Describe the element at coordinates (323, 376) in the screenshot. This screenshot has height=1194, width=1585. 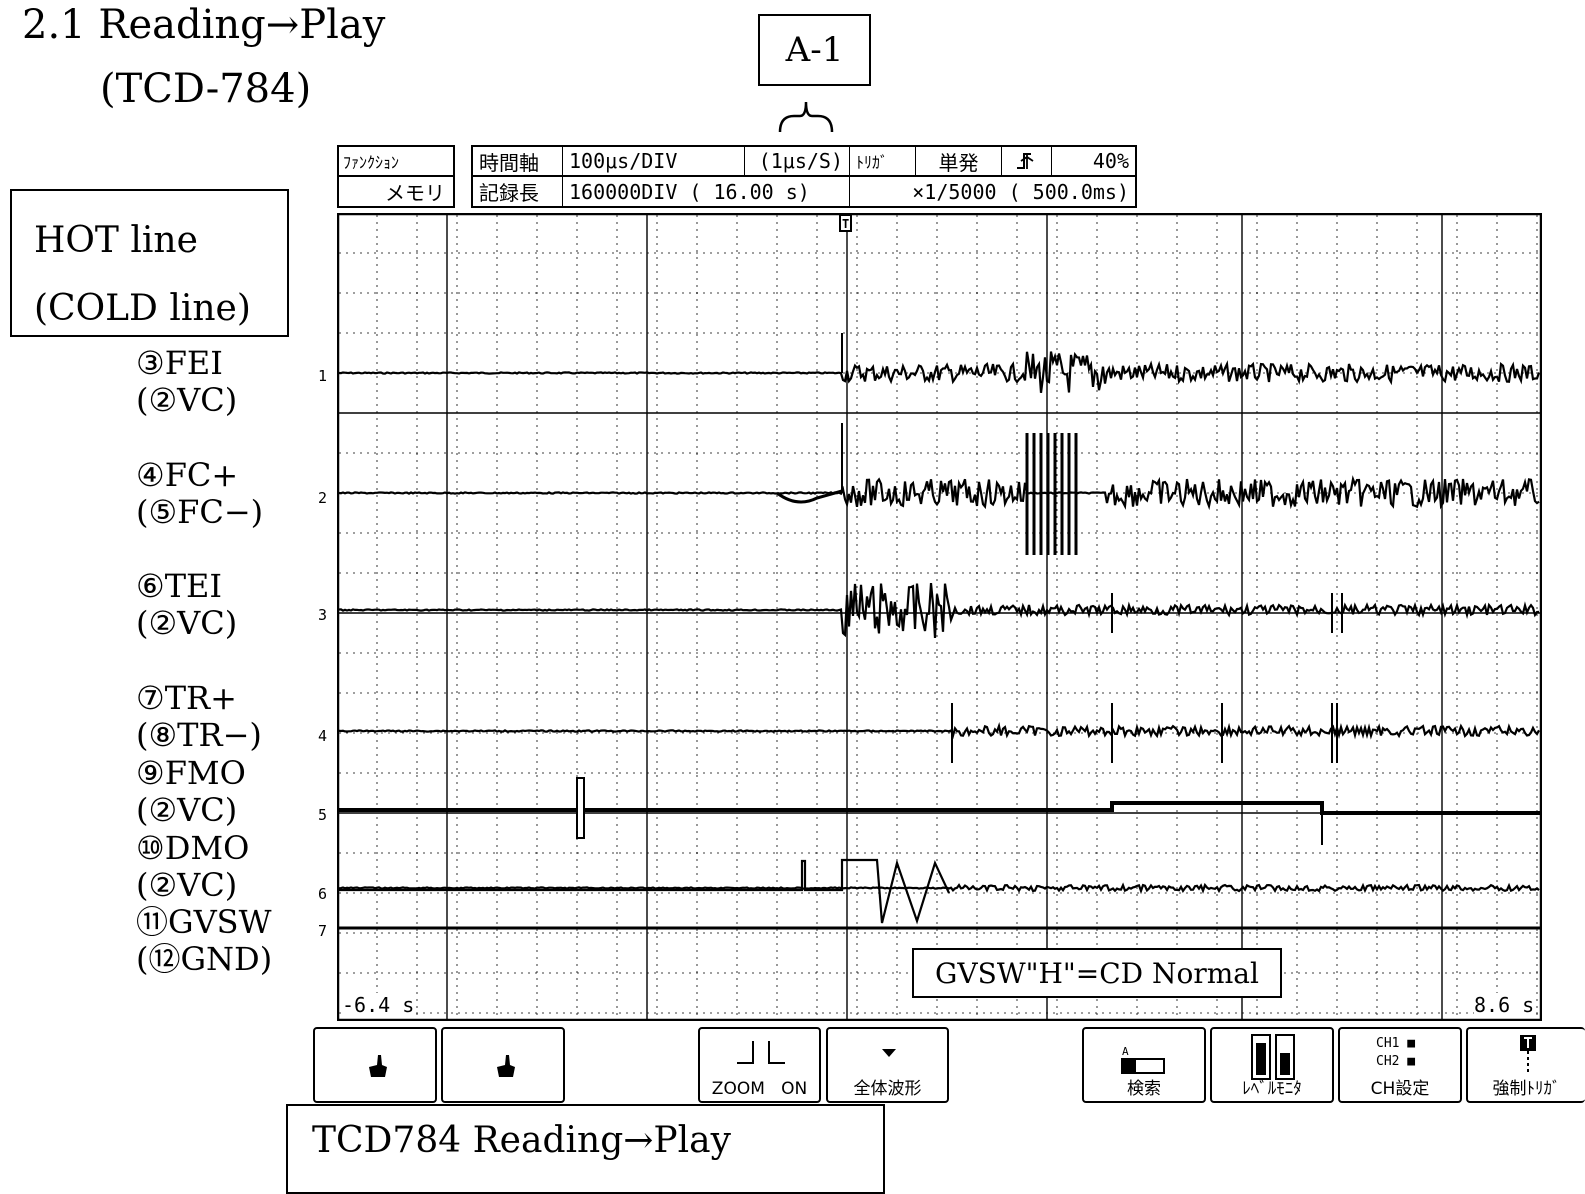
I see `channel-number-1: 1` at that location.